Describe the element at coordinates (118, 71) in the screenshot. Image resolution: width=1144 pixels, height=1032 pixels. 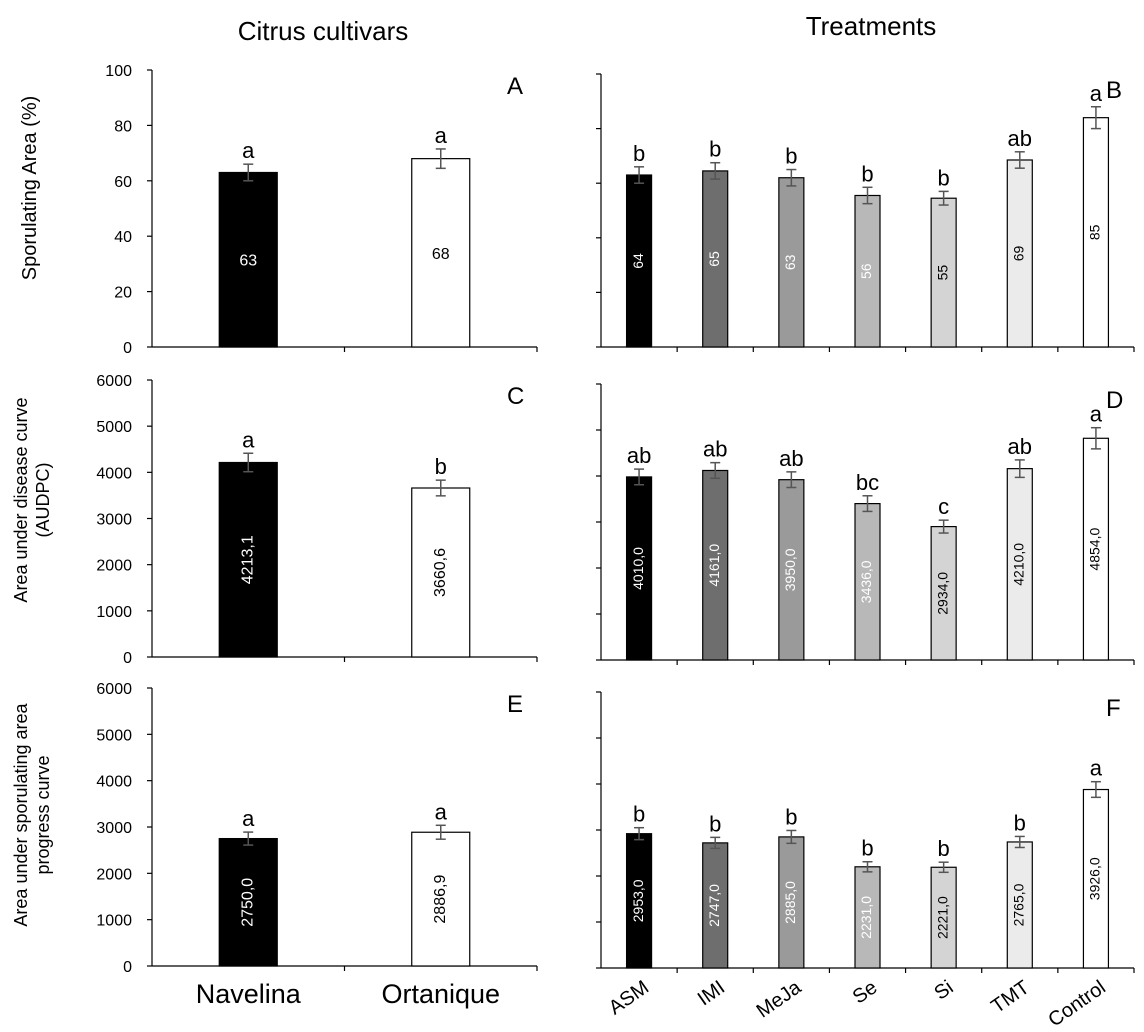
I see `y-tick-label: 100` at that location.